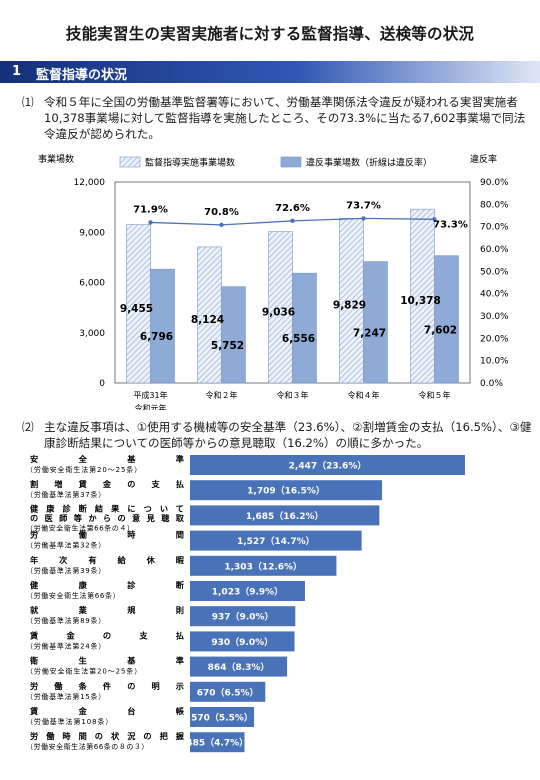 This screenshot has height=780, width=540. Describe the element at coordinates (65, 645) in the screenshot. I see `violation-item-law: （労働基準法第24条）` at that location.